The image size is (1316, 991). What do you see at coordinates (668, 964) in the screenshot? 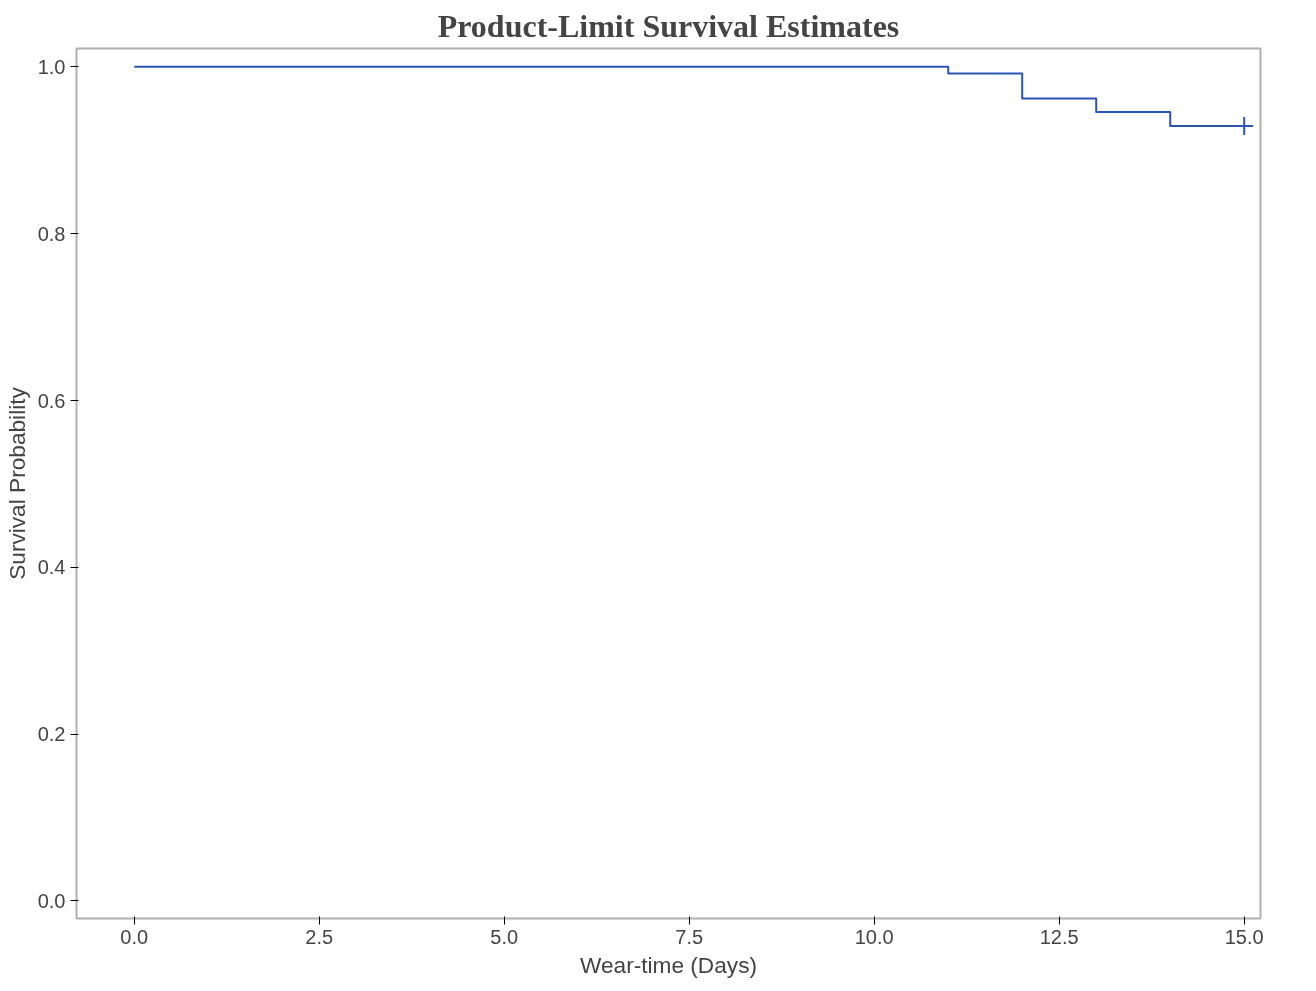
I see `x-axis-title: Wear-time (Days)` at bounding box center [668, 964].